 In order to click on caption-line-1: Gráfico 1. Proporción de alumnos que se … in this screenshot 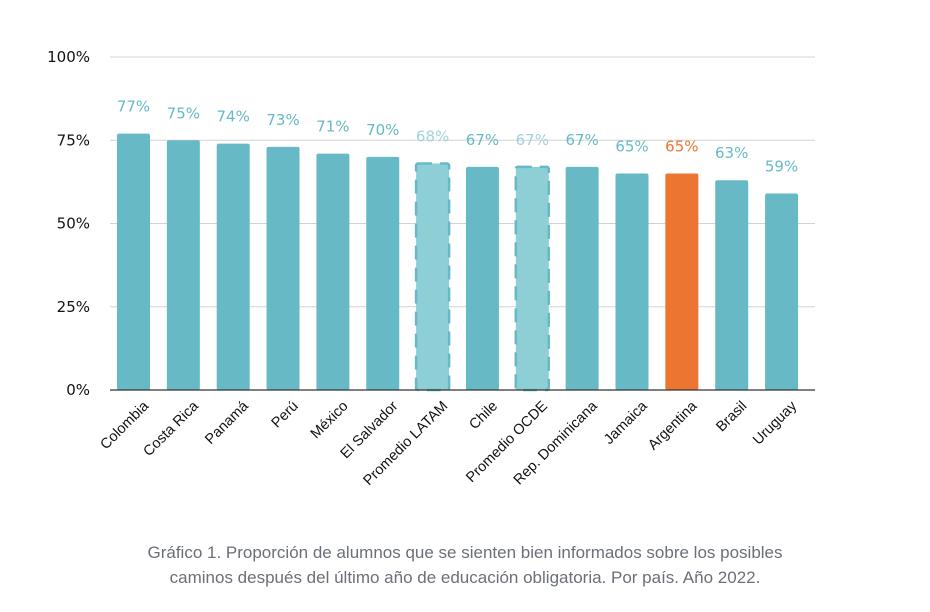, I will do `click(465, 552)`.